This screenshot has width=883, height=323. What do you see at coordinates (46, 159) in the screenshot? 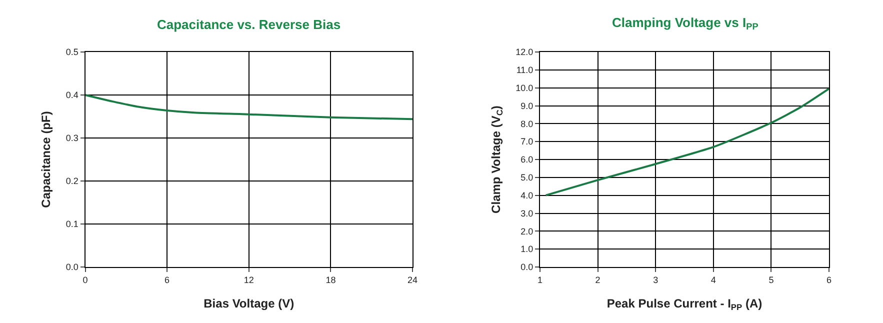
I see `y-axis-title: Capacitance (pF)` at bounding box center [46, 159].